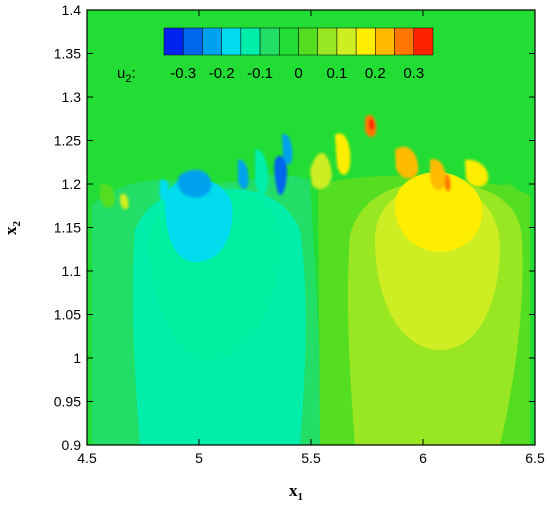  What do you see at coordinates (126, 75) in the screenshot?
I see `colorbar-variable-label: u2:` at bounding box center [126, 75].